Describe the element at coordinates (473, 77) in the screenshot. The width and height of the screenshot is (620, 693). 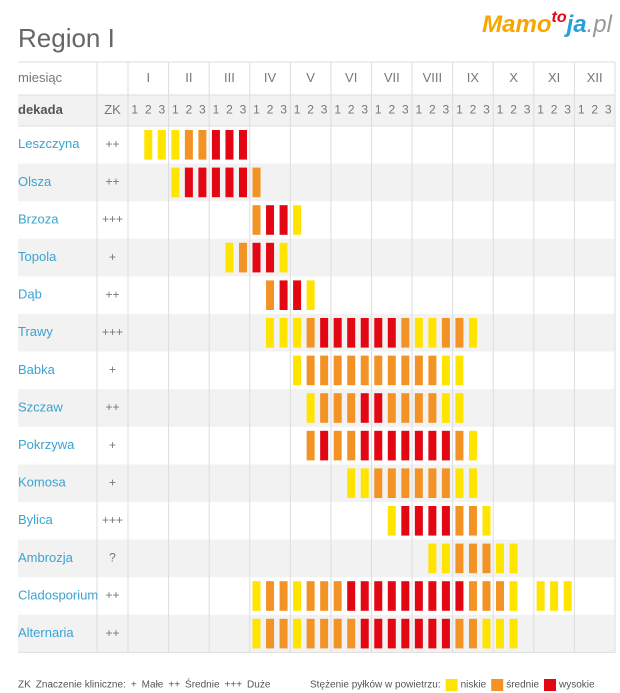
I see `month: IX` at that location.